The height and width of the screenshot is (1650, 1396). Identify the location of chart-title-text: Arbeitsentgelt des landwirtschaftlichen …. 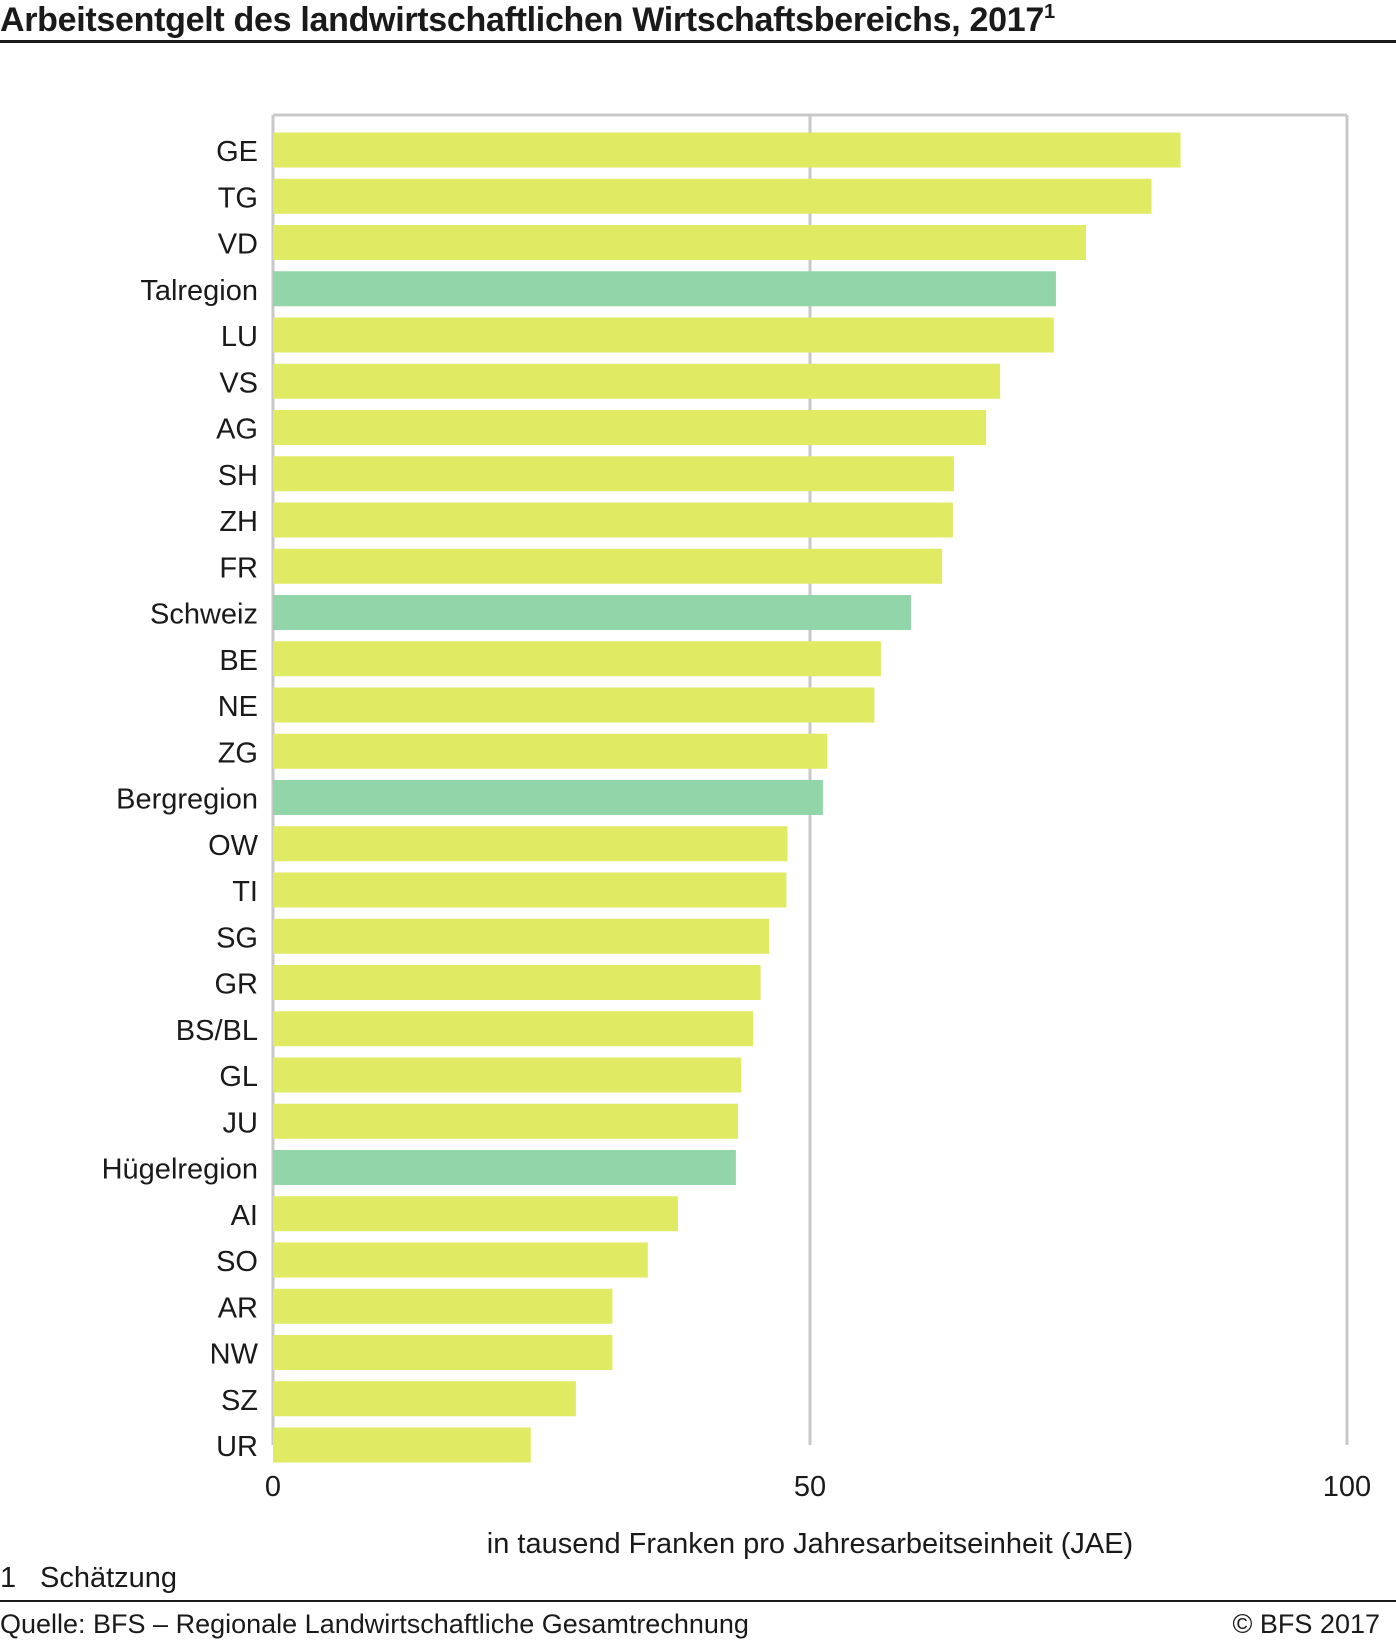
(522, 20).